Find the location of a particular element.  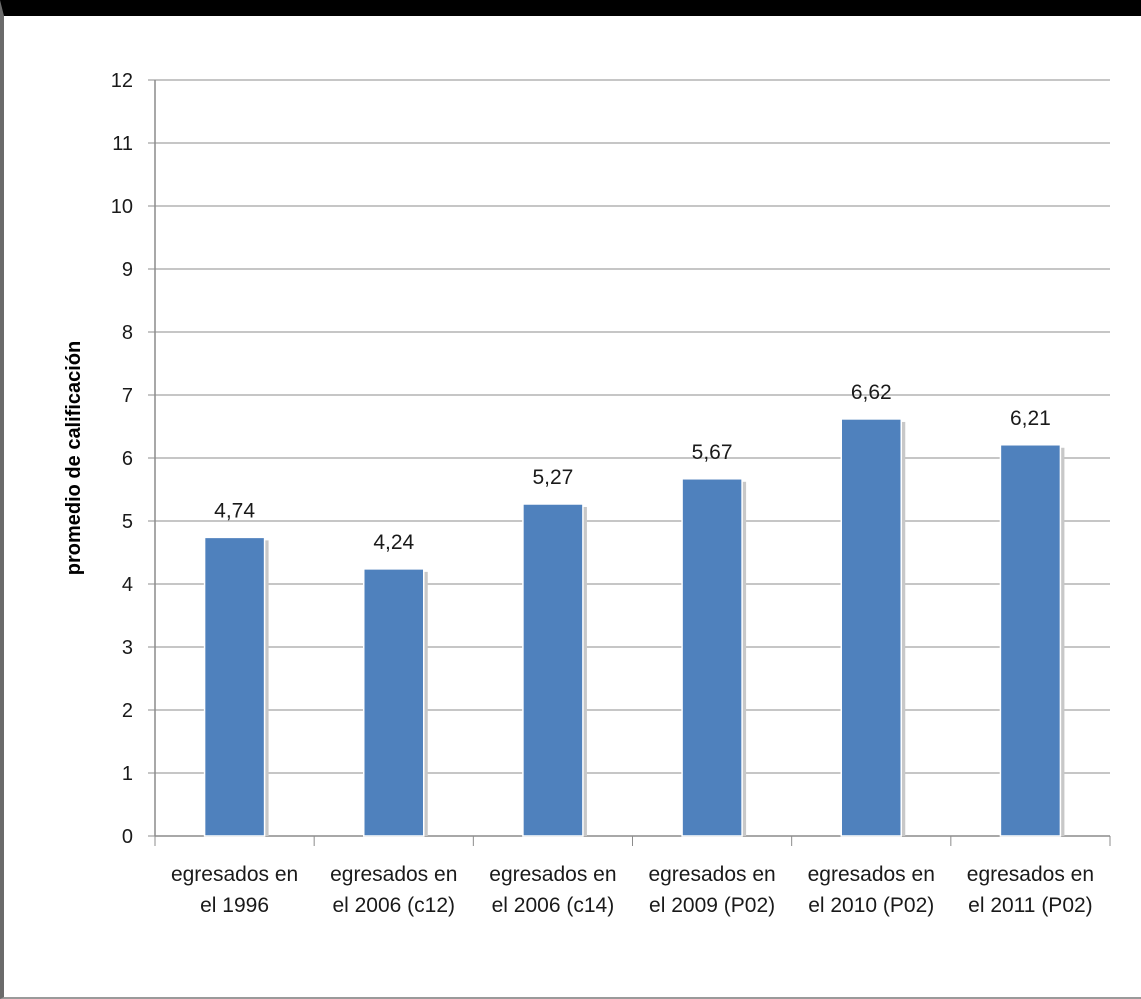

x-tick-label: egresados en el 1996 is located at coordinates (234, 890).